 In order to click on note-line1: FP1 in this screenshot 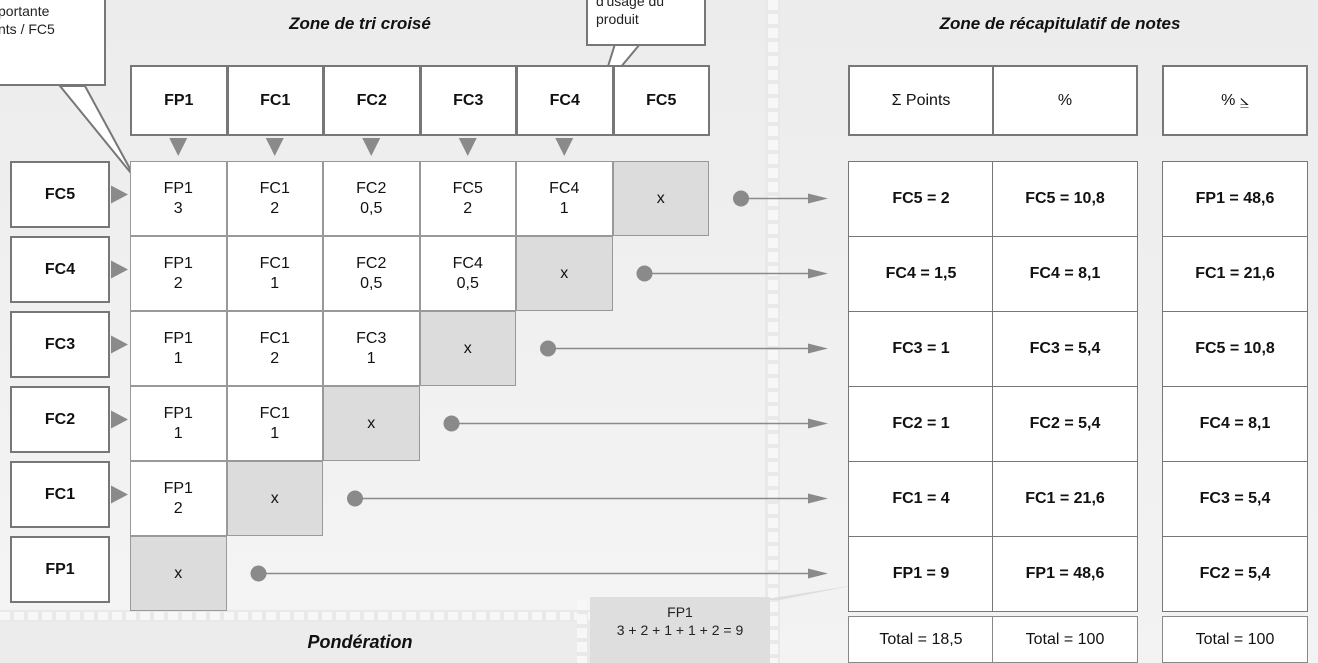, I will do `click(680, 612)`.